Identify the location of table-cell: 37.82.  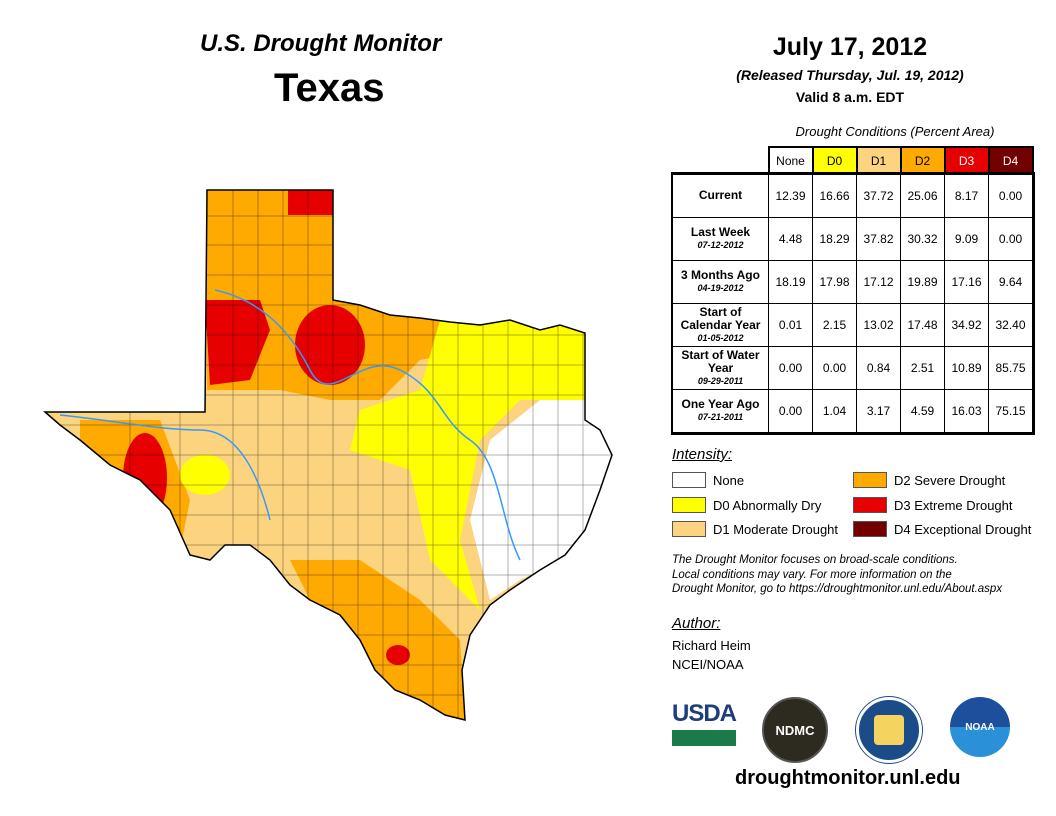
(878, 239).